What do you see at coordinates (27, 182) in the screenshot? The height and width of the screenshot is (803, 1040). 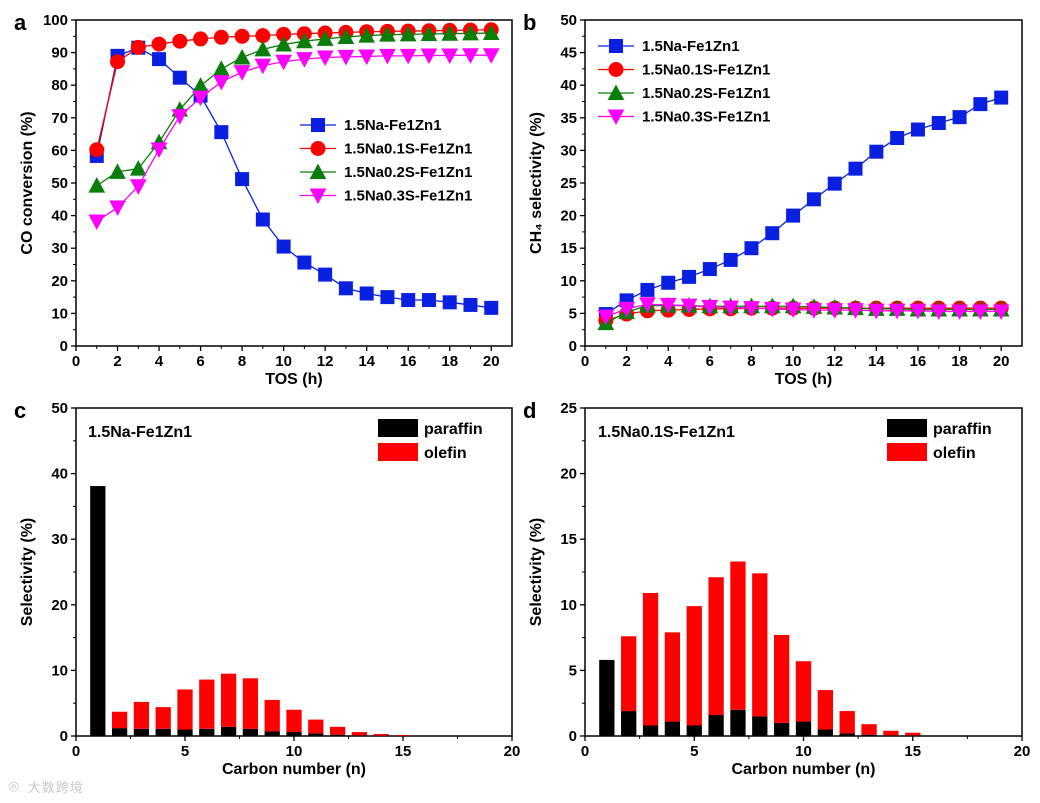 I see `y-axis-label: CO conversion (%)` at bounding box center [27, 182].